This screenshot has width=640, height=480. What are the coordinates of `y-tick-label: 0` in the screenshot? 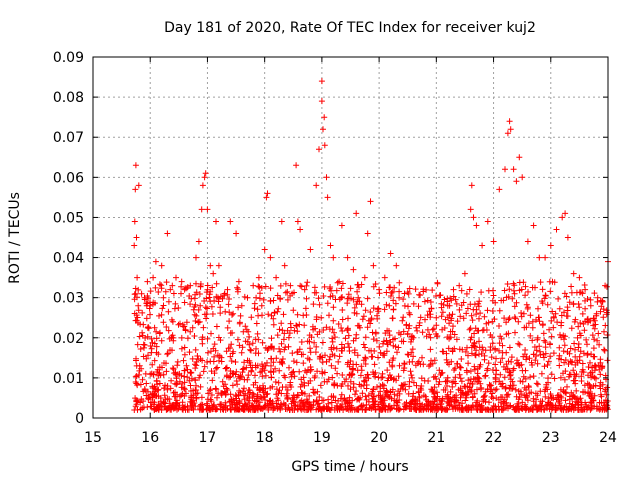 It's located at (79, 419).